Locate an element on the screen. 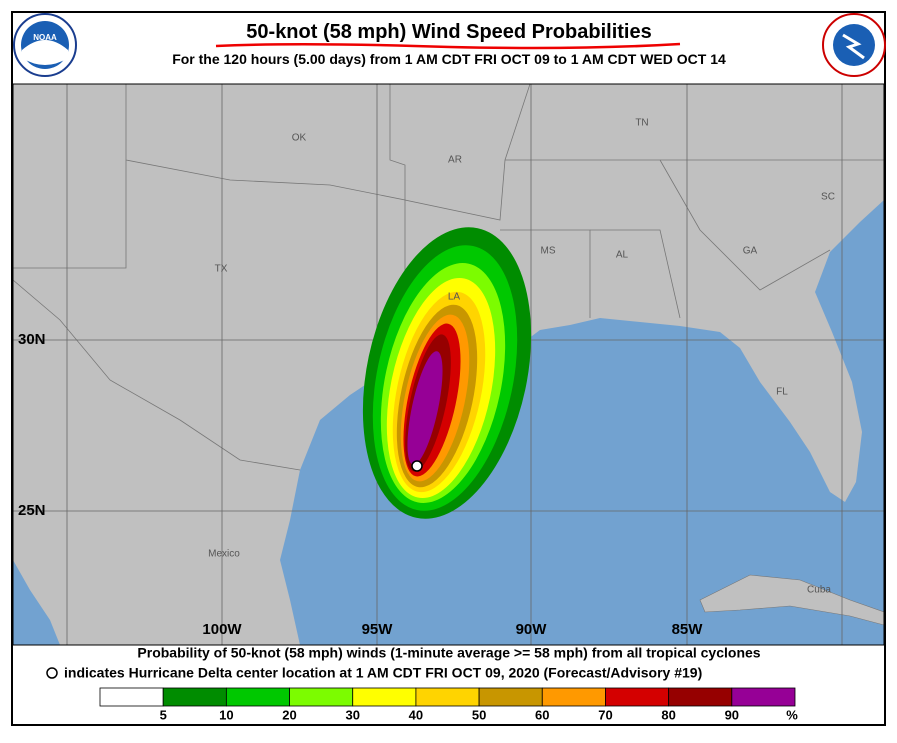  legend-label: 5 is located at coordinates (163, 714).